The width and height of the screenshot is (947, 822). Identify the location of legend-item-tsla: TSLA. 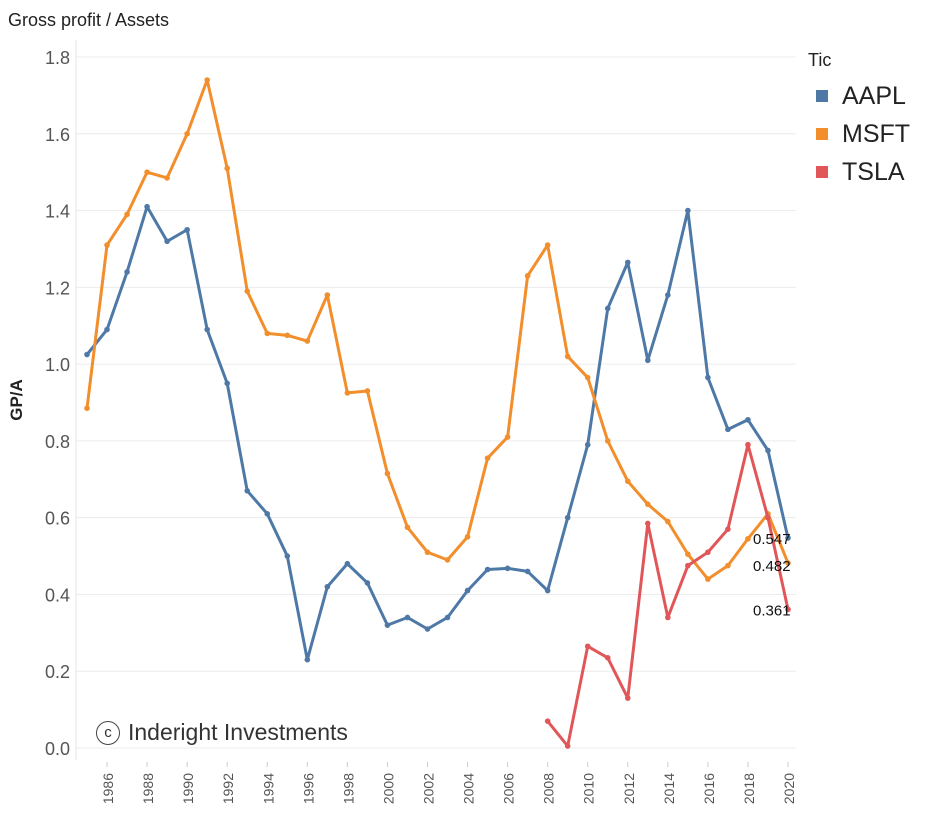
(859, 172).